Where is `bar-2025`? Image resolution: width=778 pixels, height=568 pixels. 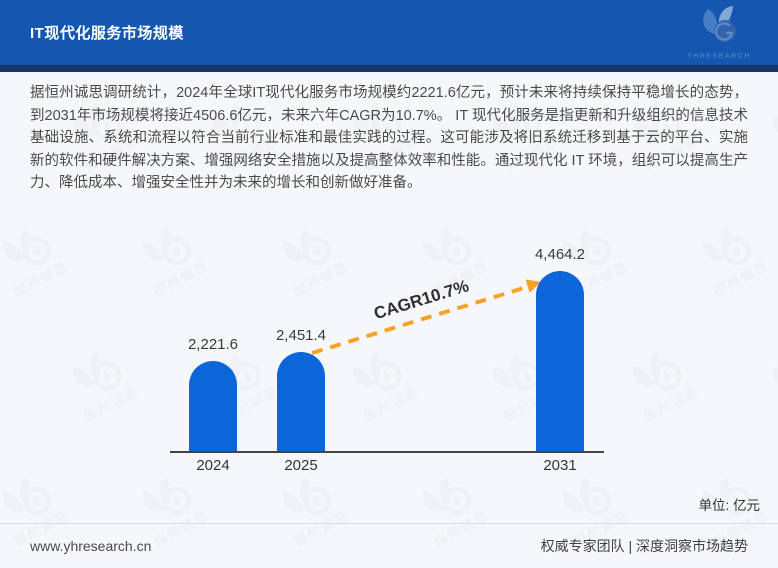
bar-2025 is located at coordinates (301, 401).